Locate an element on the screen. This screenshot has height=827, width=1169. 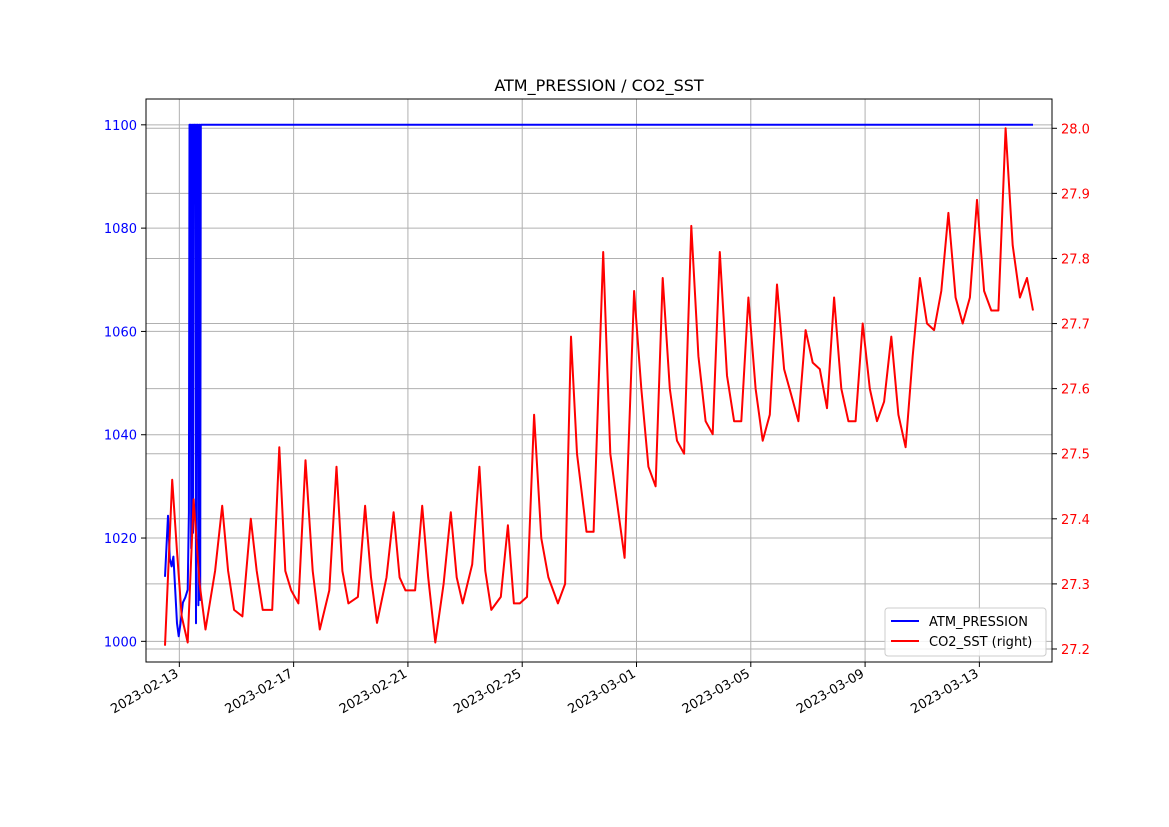
y-right-tick-label: 27.7 is located at coordinates (1075, 325).